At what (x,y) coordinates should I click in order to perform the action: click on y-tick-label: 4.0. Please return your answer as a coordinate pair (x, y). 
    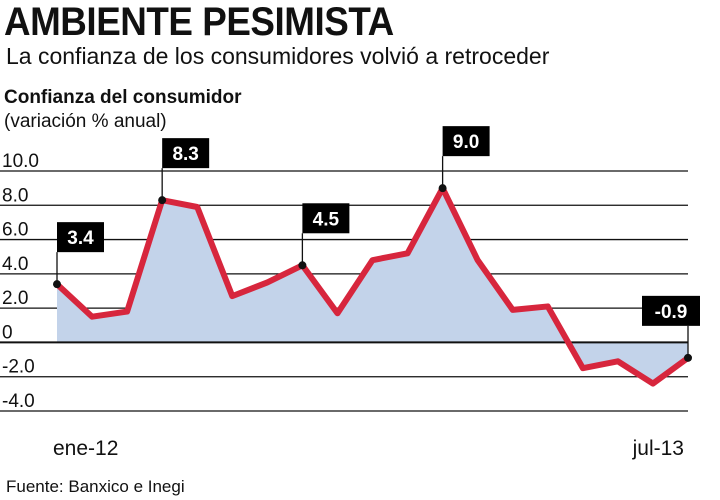
    Looking at the image, I should click on (15, 264).